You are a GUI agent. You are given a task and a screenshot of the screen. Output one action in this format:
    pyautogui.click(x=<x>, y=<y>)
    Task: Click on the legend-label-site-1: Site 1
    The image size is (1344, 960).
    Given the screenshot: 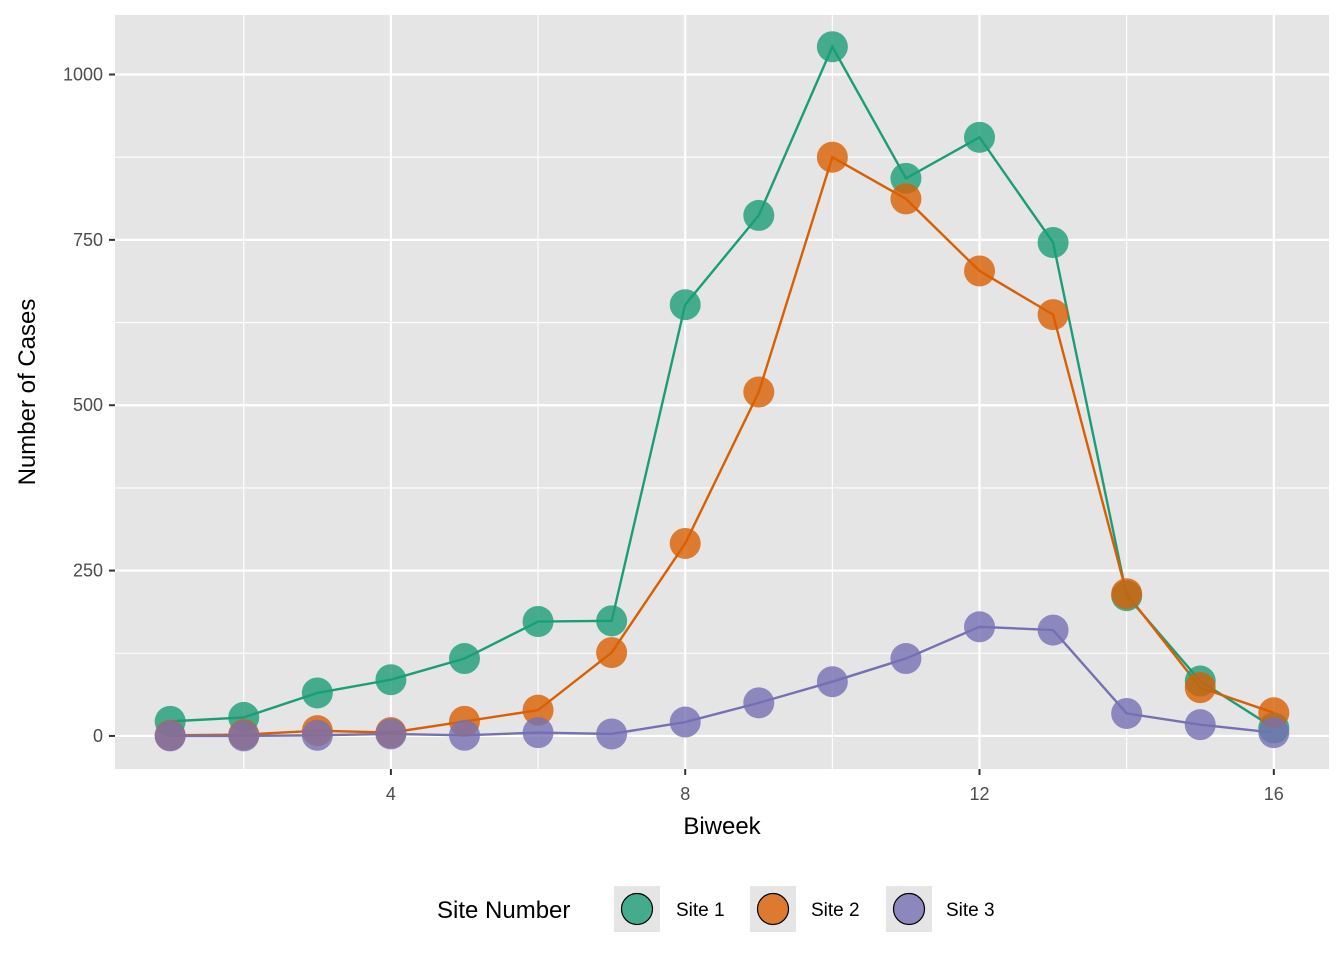 What is the action you would take?
    pyautogui.click(x=700, y=910)
    